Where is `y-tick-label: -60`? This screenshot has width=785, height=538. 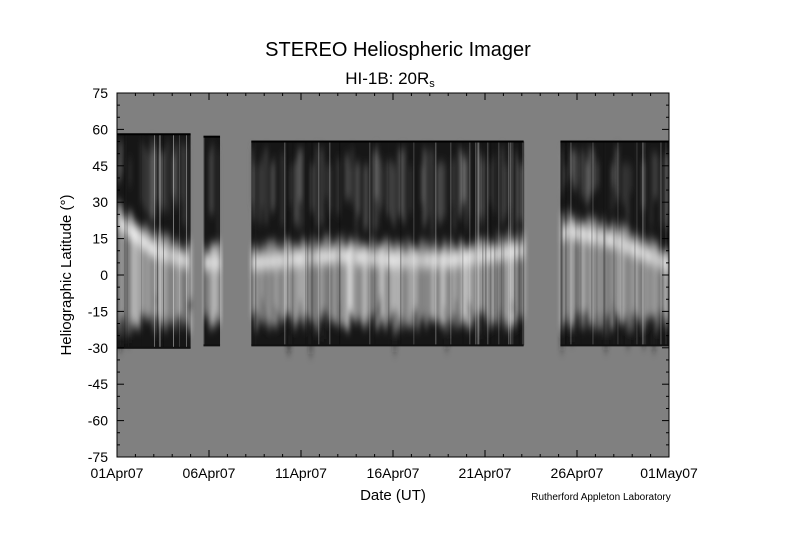 y-tick-label: -60 is located at coordinates (98, 421).